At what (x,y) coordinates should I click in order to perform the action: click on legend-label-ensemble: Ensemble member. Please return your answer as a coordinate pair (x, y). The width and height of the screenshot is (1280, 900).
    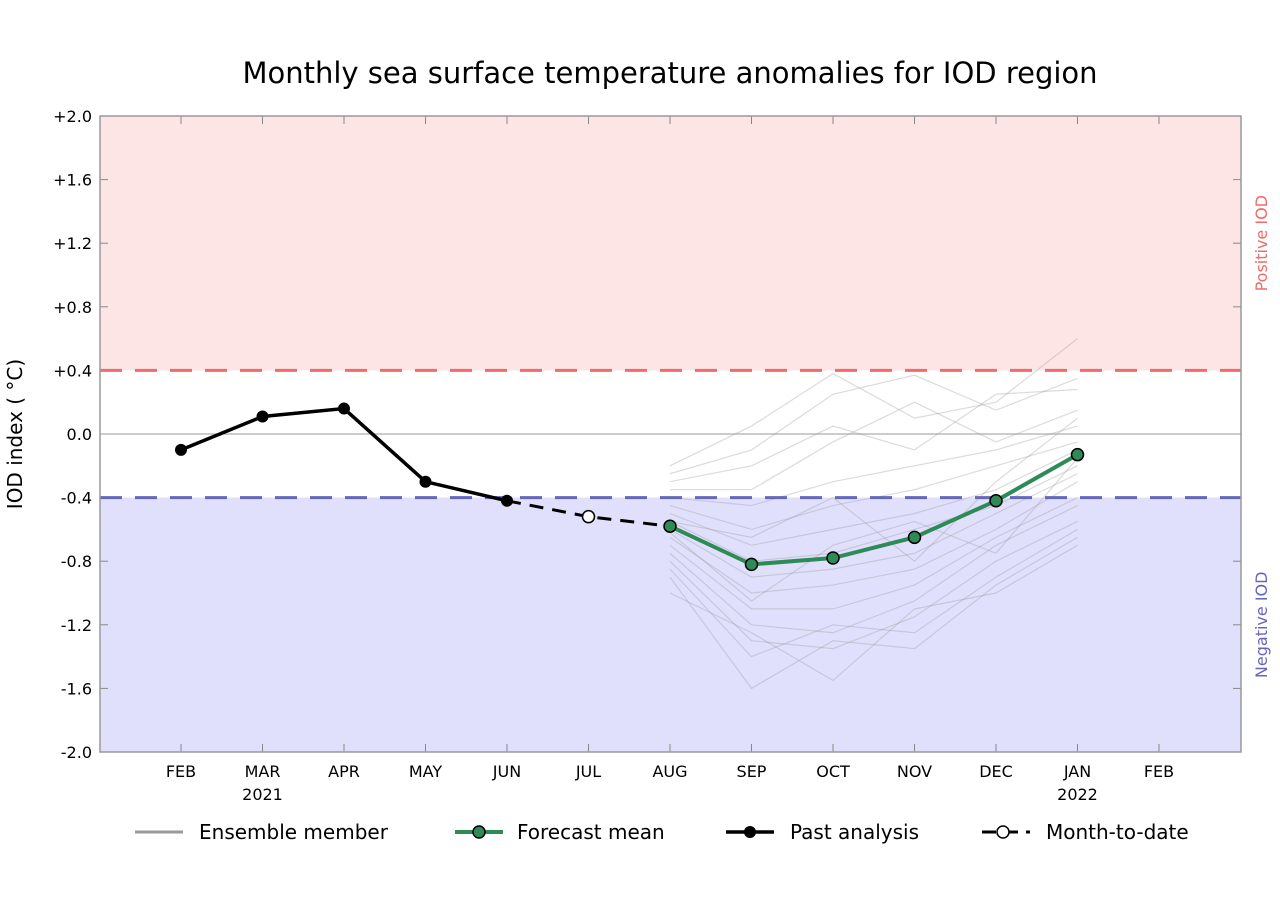
    Looking at the image, I should click on (294, 832).